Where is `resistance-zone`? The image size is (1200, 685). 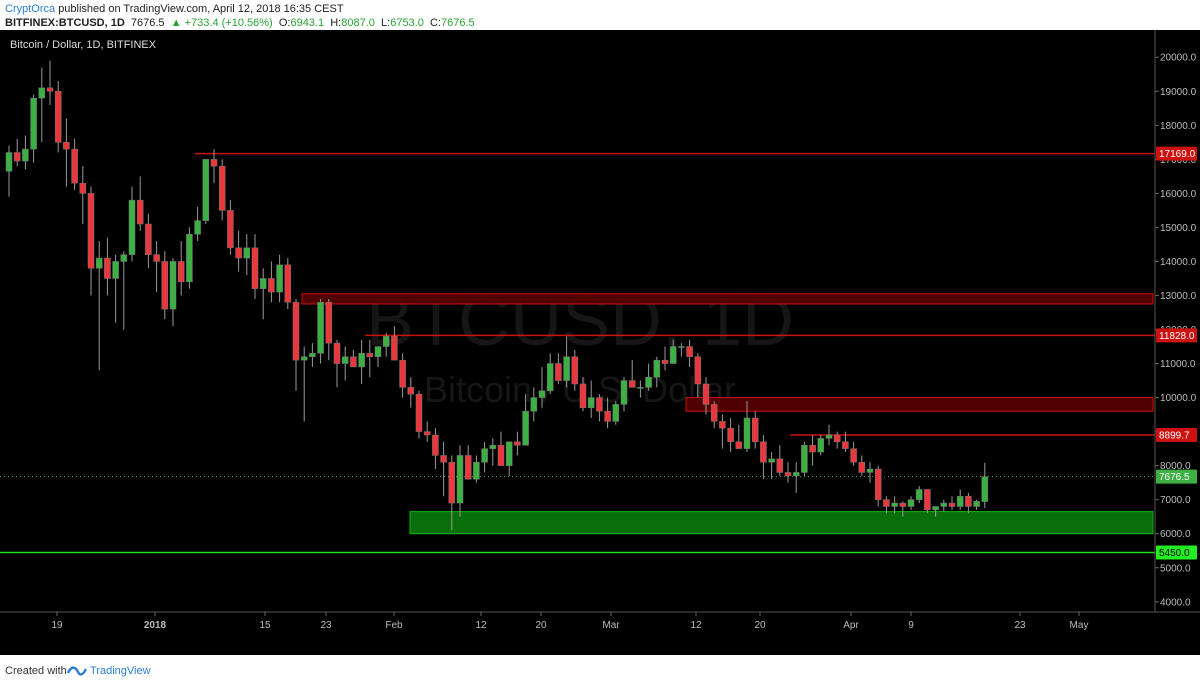 resistance-zone is located at coordinates (919, 404).